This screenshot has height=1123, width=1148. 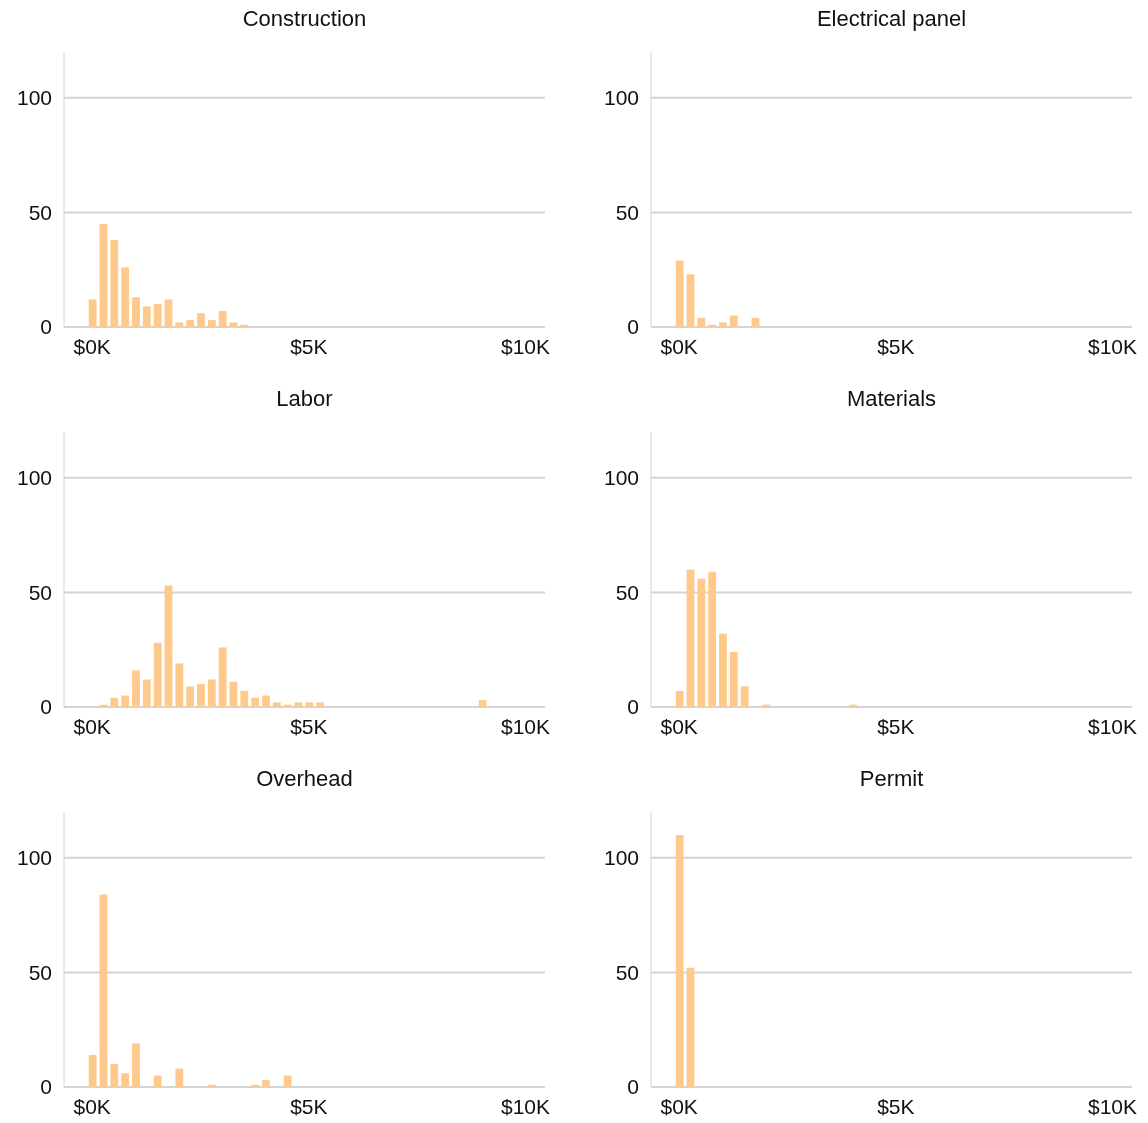 What do you see at coordinates (304, 399) in the screenshot?
I see `chart-title: Labor` at bounding box center [304, 399].